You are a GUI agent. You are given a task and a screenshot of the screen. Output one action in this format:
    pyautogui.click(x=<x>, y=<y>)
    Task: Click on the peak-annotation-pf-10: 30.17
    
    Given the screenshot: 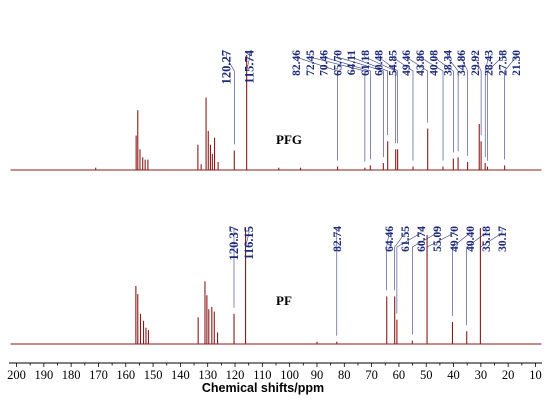 What is the action you would take?
    pyautogui.click(x=503, y=239)
    